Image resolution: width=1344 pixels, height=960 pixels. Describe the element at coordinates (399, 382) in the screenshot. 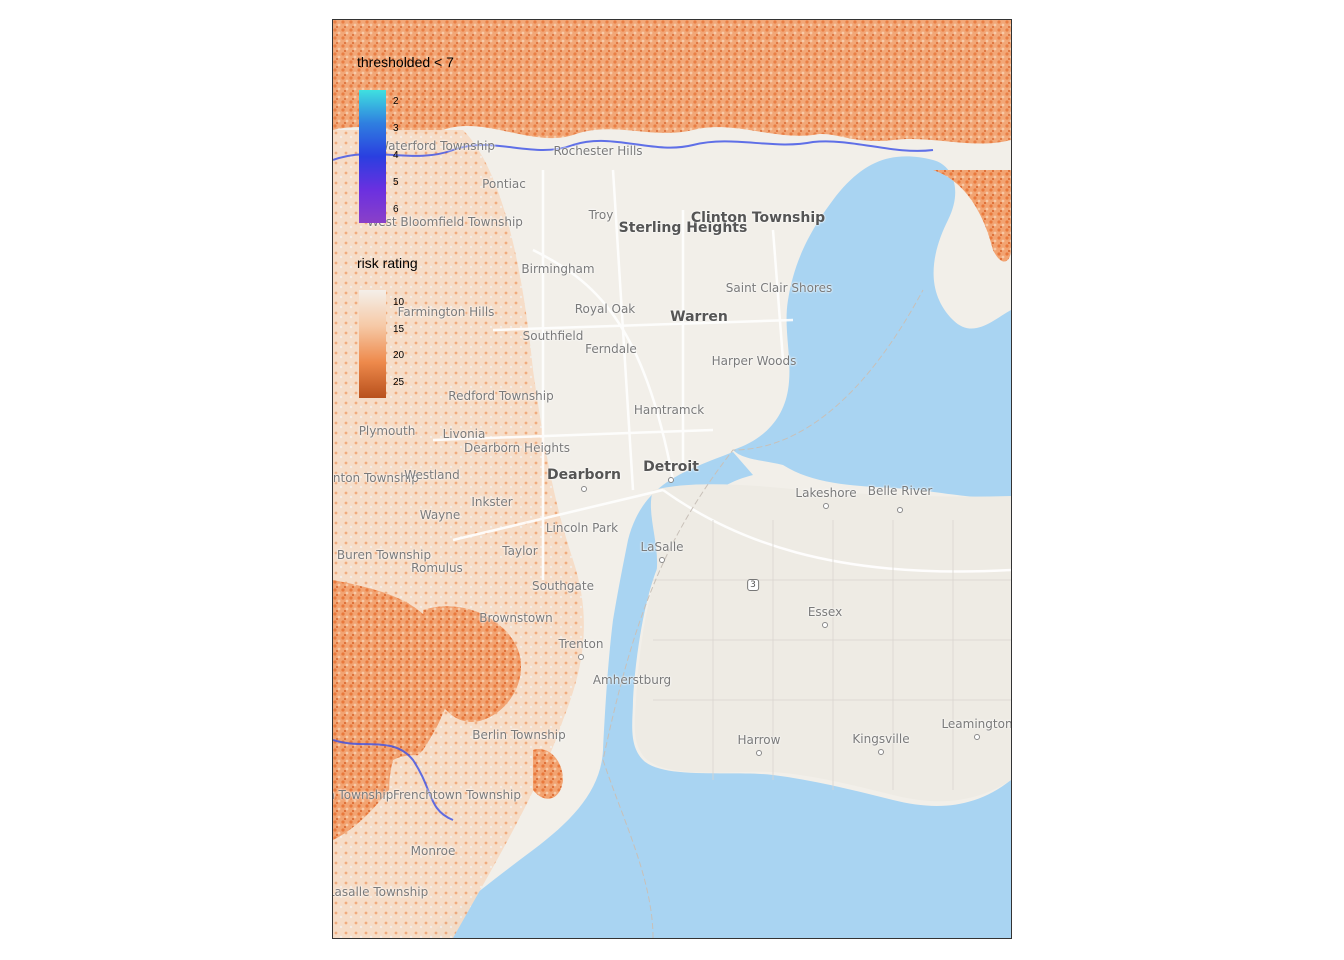

I see `legend-tick: 25` at that location.